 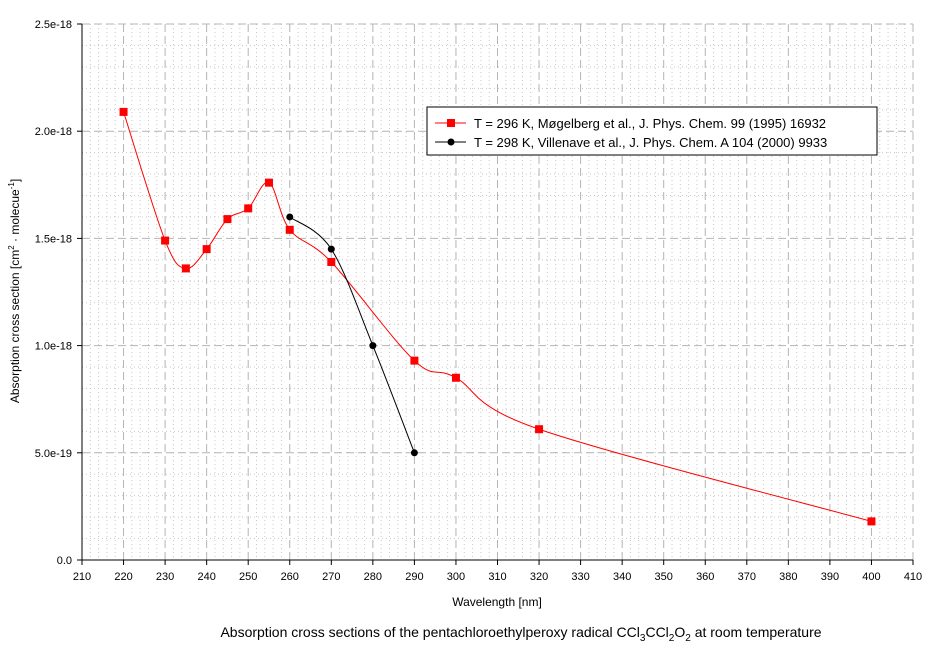 What do you see at coordinates (664, 577) in the screenshot?
I see `x-tick-label: 350` at bounding box center [664, 577].